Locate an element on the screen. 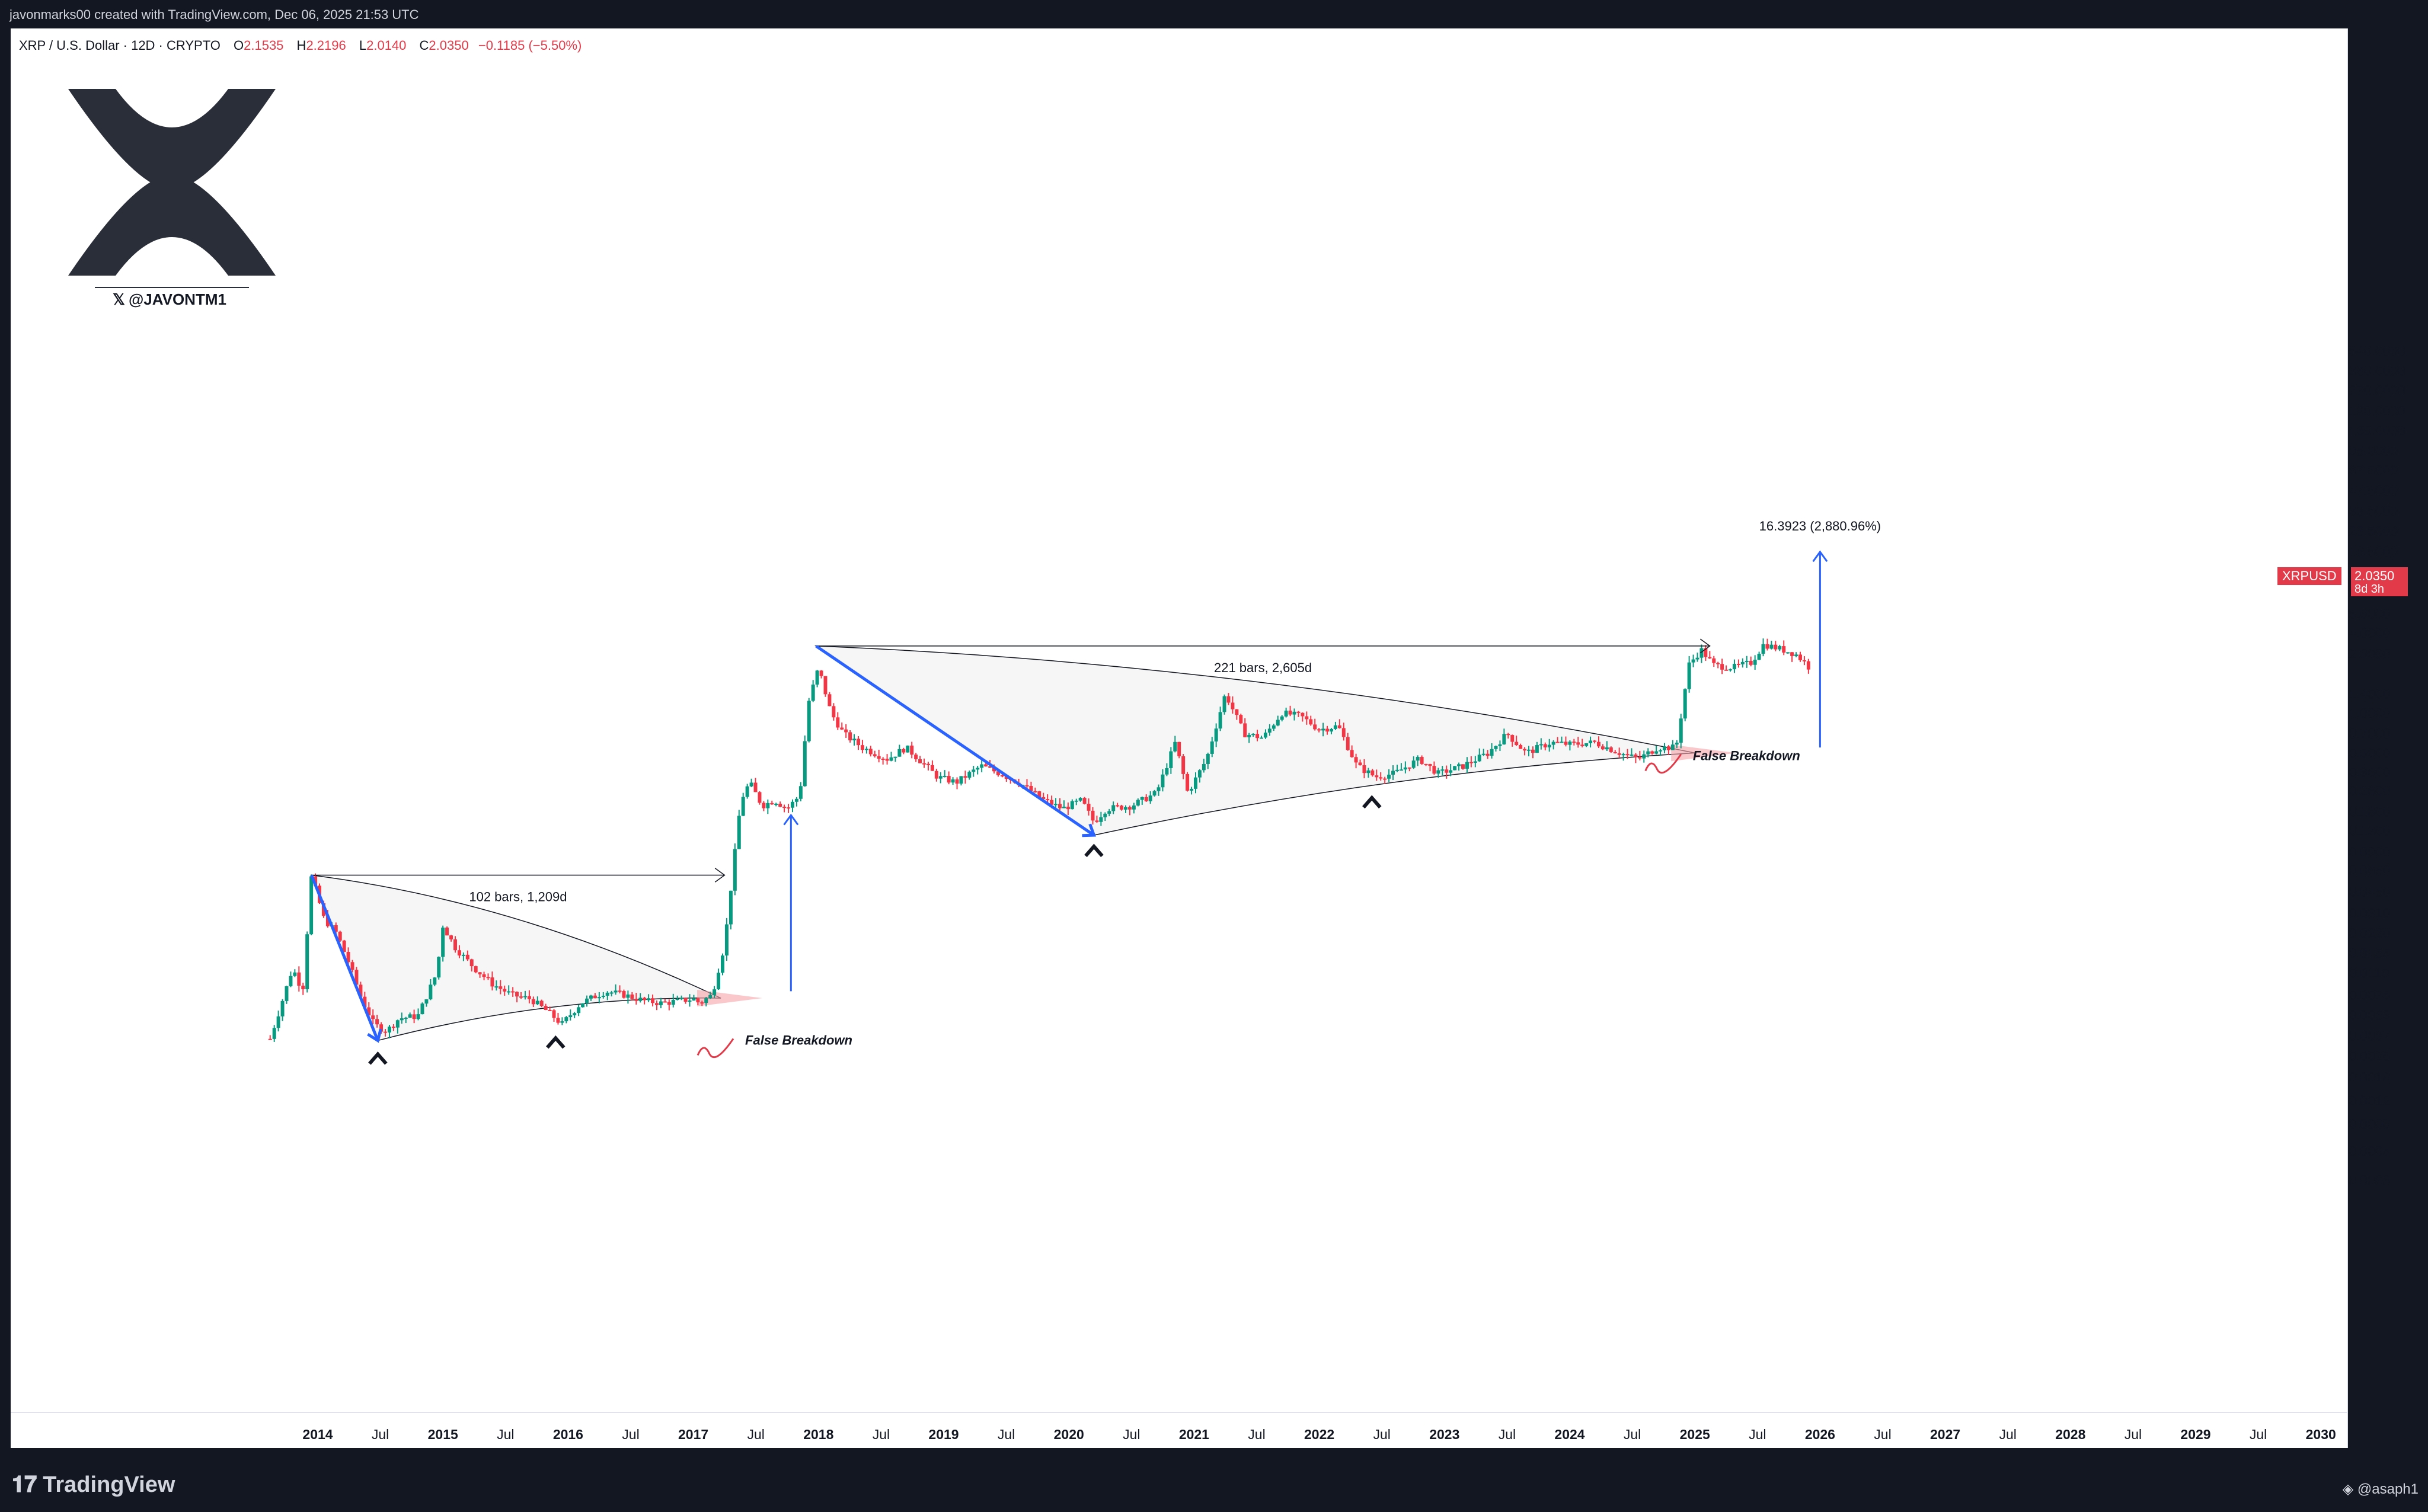  legend-close: 2.0350 is located at coordinates (449, 45).